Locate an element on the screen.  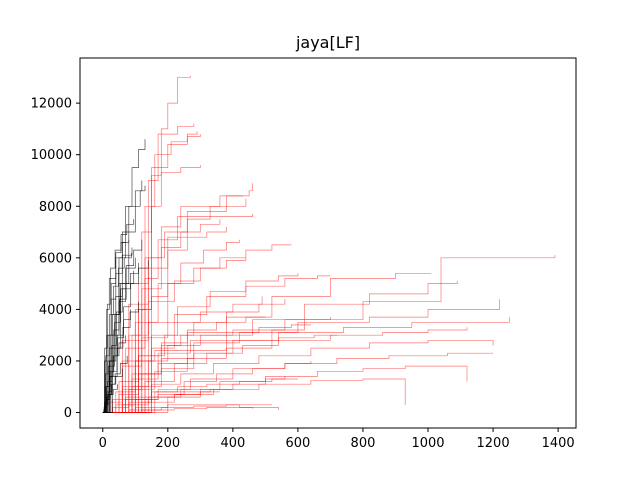
x-tick-label: 1000 is located at coordinates (427, 443).